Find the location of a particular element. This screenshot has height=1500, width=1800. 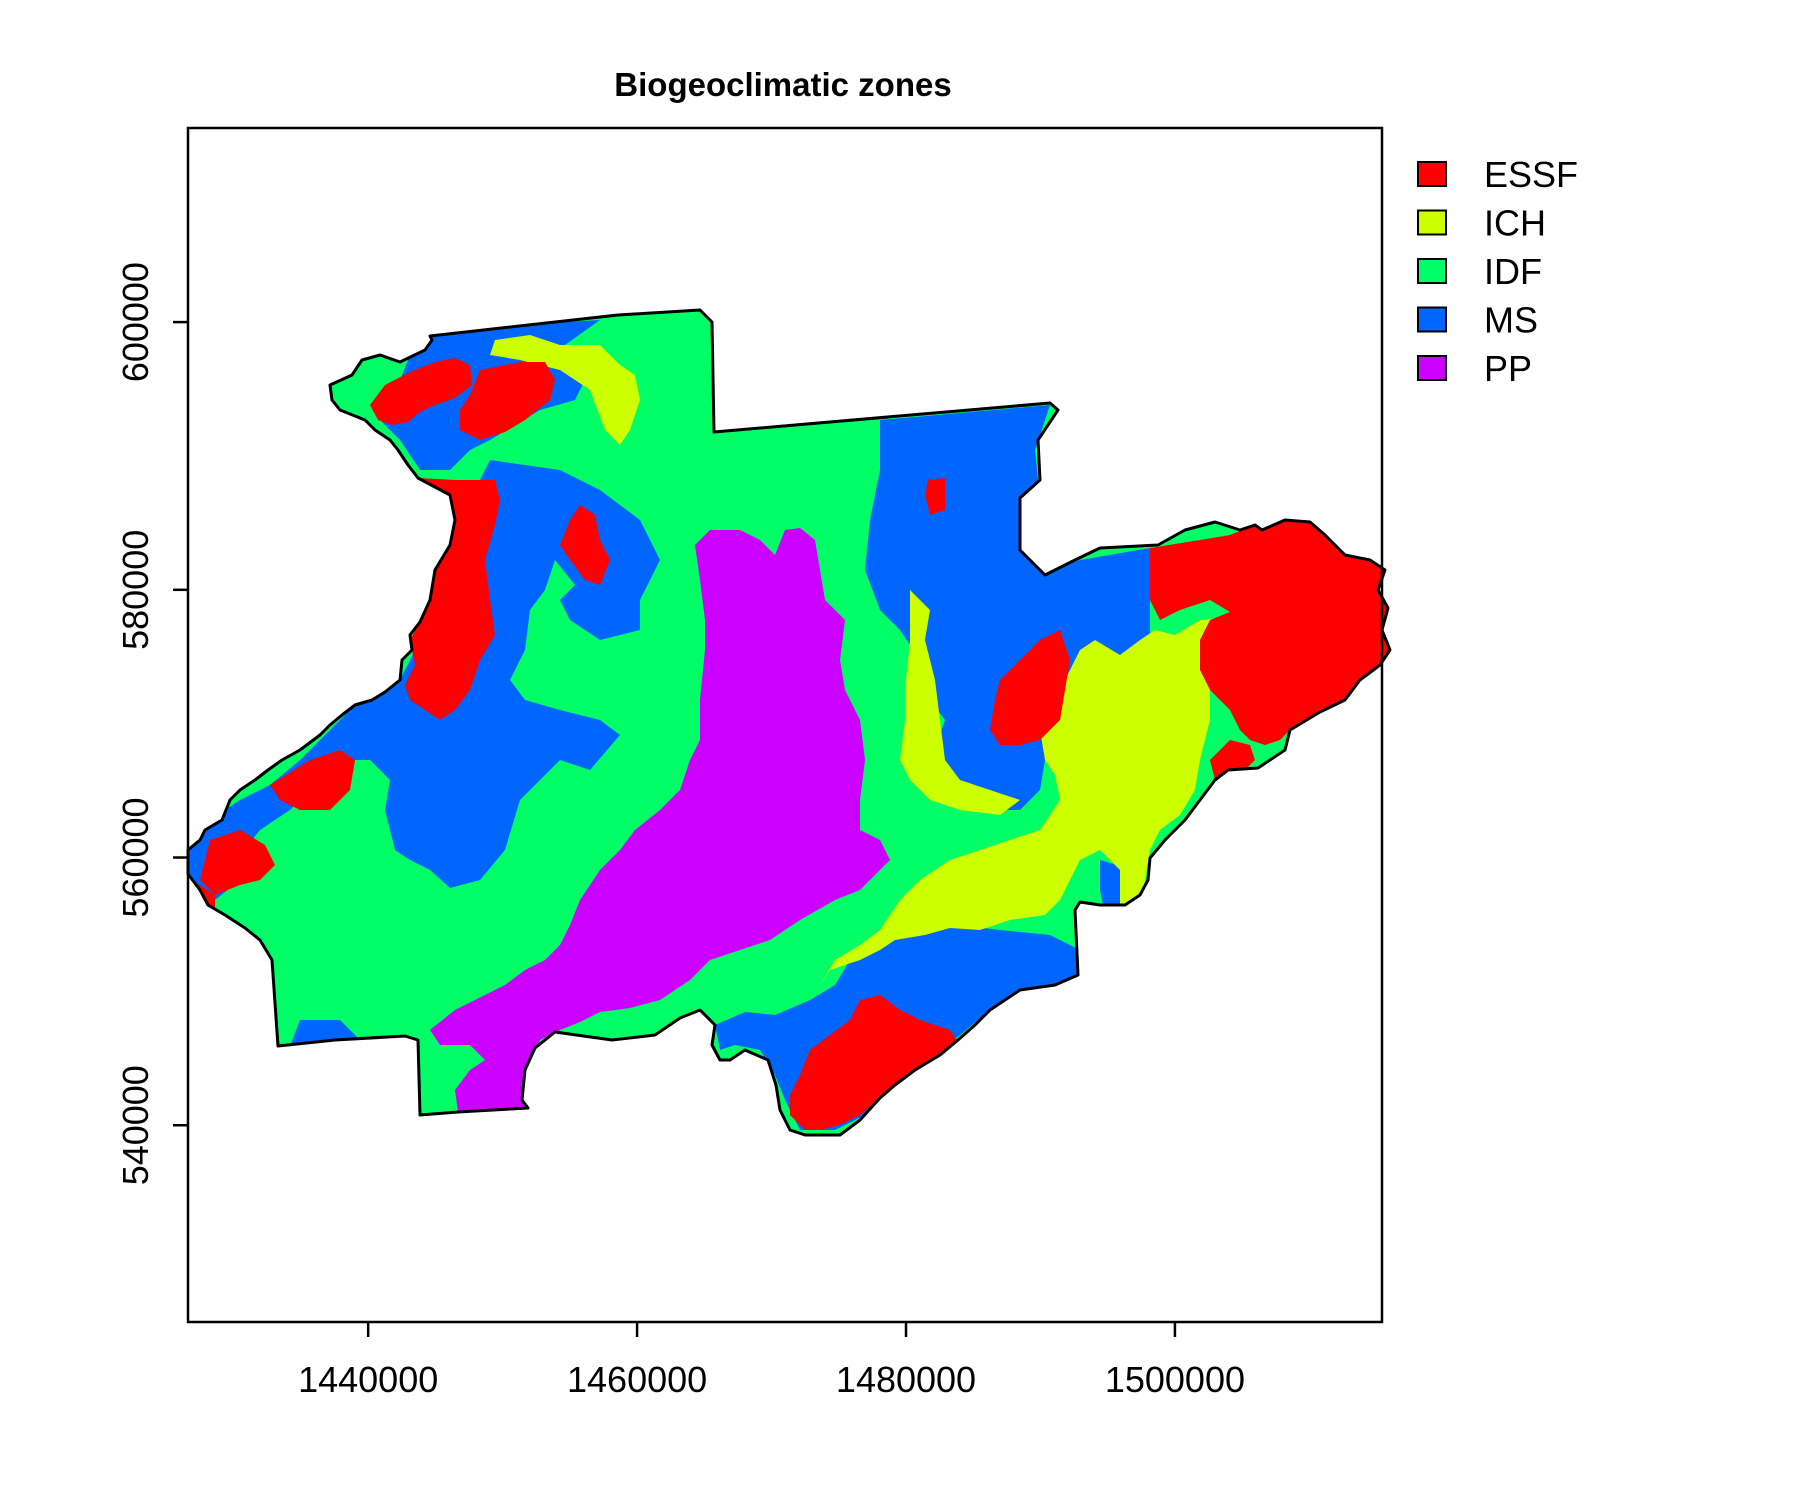

legend-item-essf: ESSF is located at coordinates (1497, 174).